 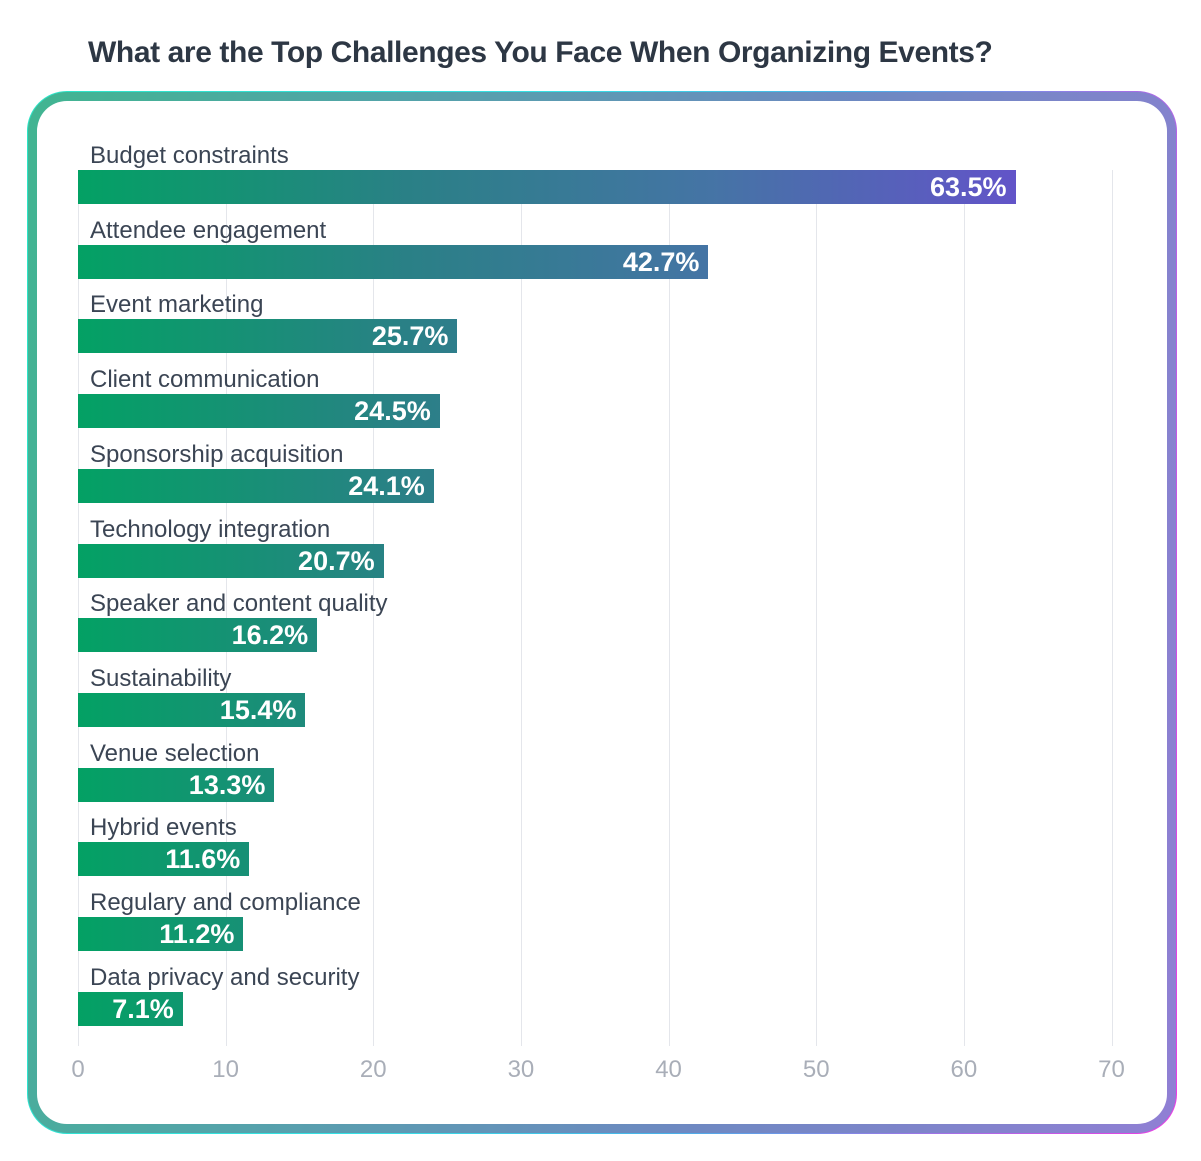 I want to click on bar: 25.7%, so click(x=268, y=336).